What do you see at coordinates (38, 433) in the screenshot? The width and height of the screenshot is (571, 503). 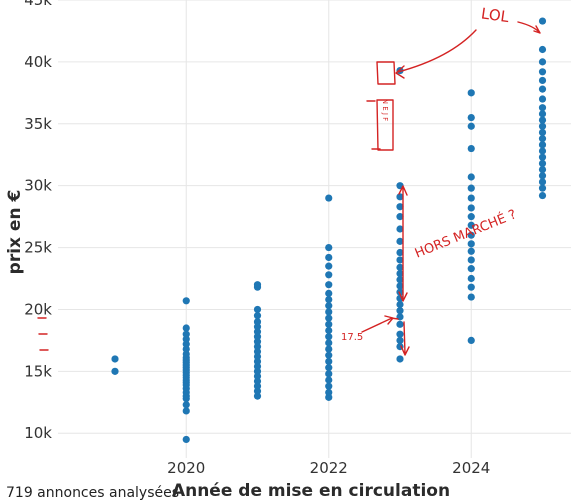 I see `y-tick-label: 10k` at bounding box center [38, 433].